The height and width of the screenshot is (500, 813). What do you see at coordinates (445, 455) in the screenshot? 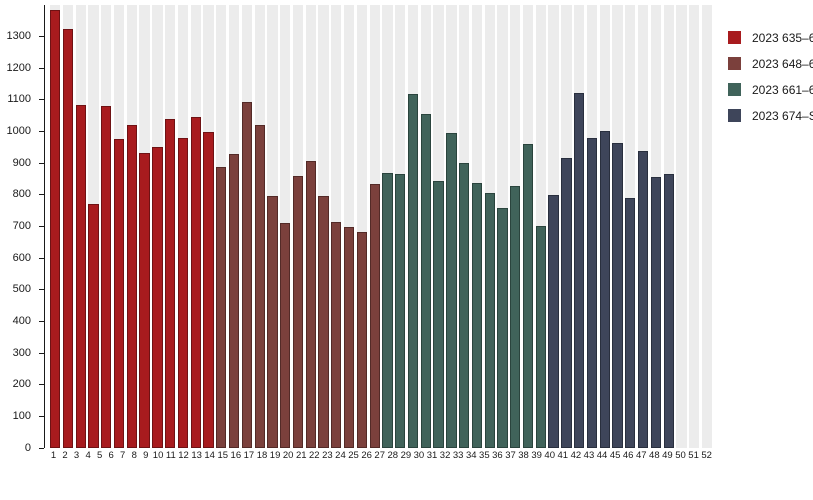
I see `x-axis-label-32: 32` at bounding box center [445, 455].